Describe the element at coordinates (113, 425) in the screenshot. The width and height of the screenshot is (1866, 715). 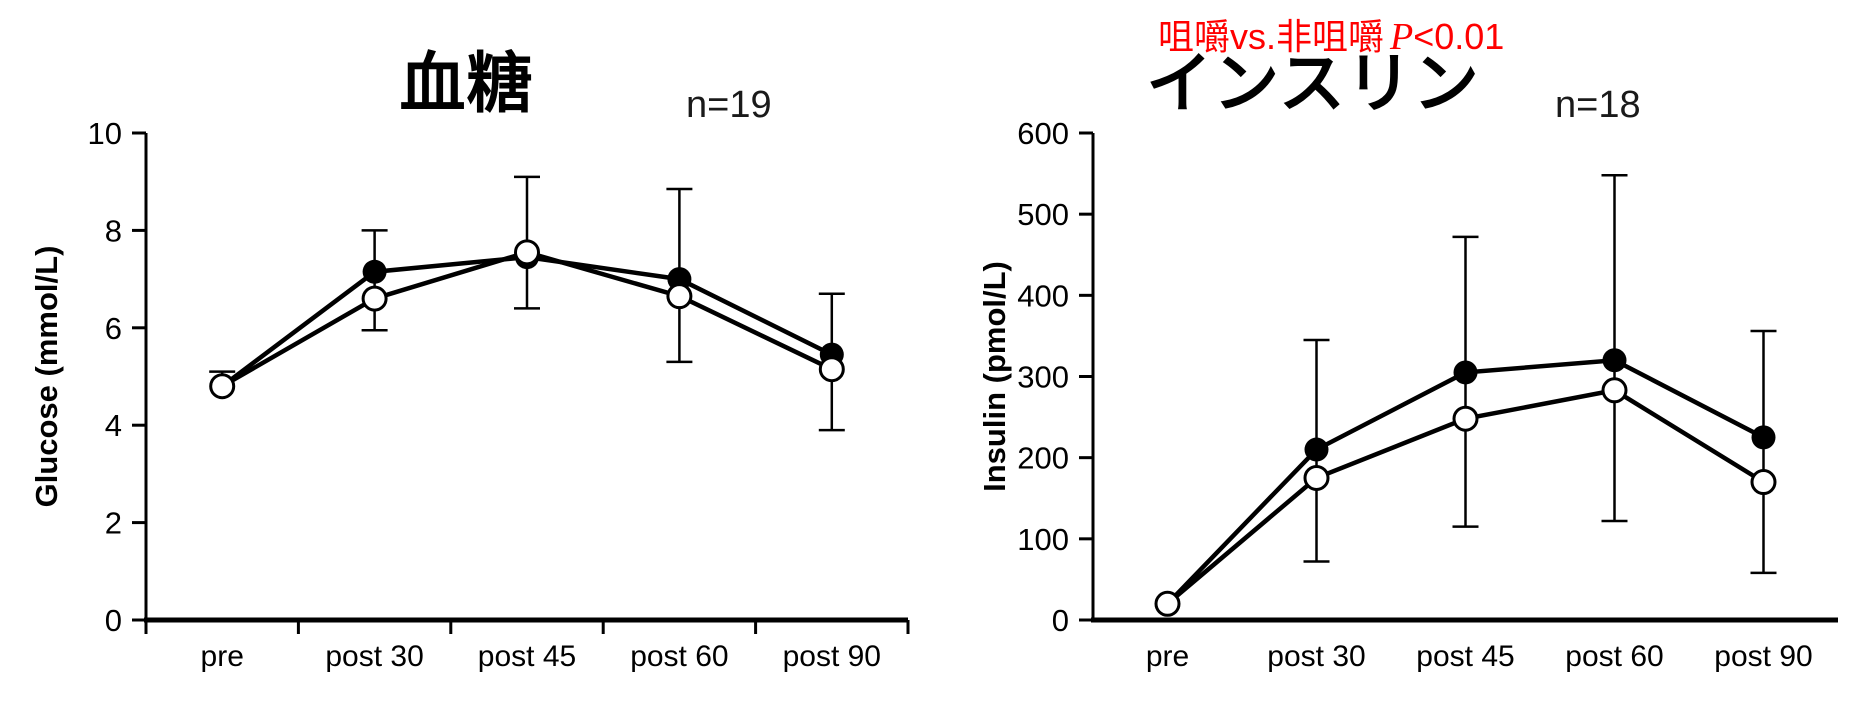
I see `y-tick-label: 4` at that location.